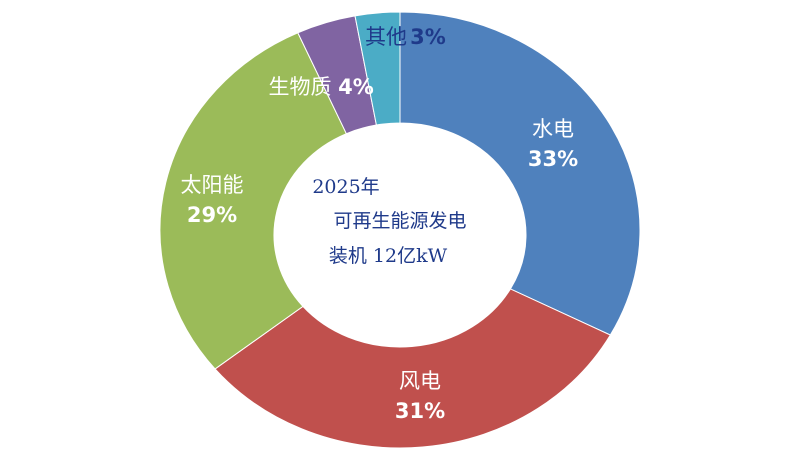 This screenshot has width=800, height=459. What do you see at coordinates (212, 215) in the screenshot?
I see `value-label: 29%` at bounding box center [212, 215].